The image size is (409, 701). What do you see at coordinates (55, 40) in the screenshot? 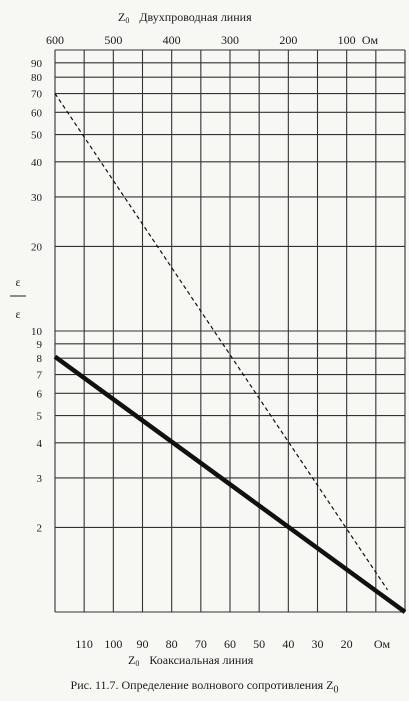
I see `top-tick-label: 600` at bounding box center [55, 40].